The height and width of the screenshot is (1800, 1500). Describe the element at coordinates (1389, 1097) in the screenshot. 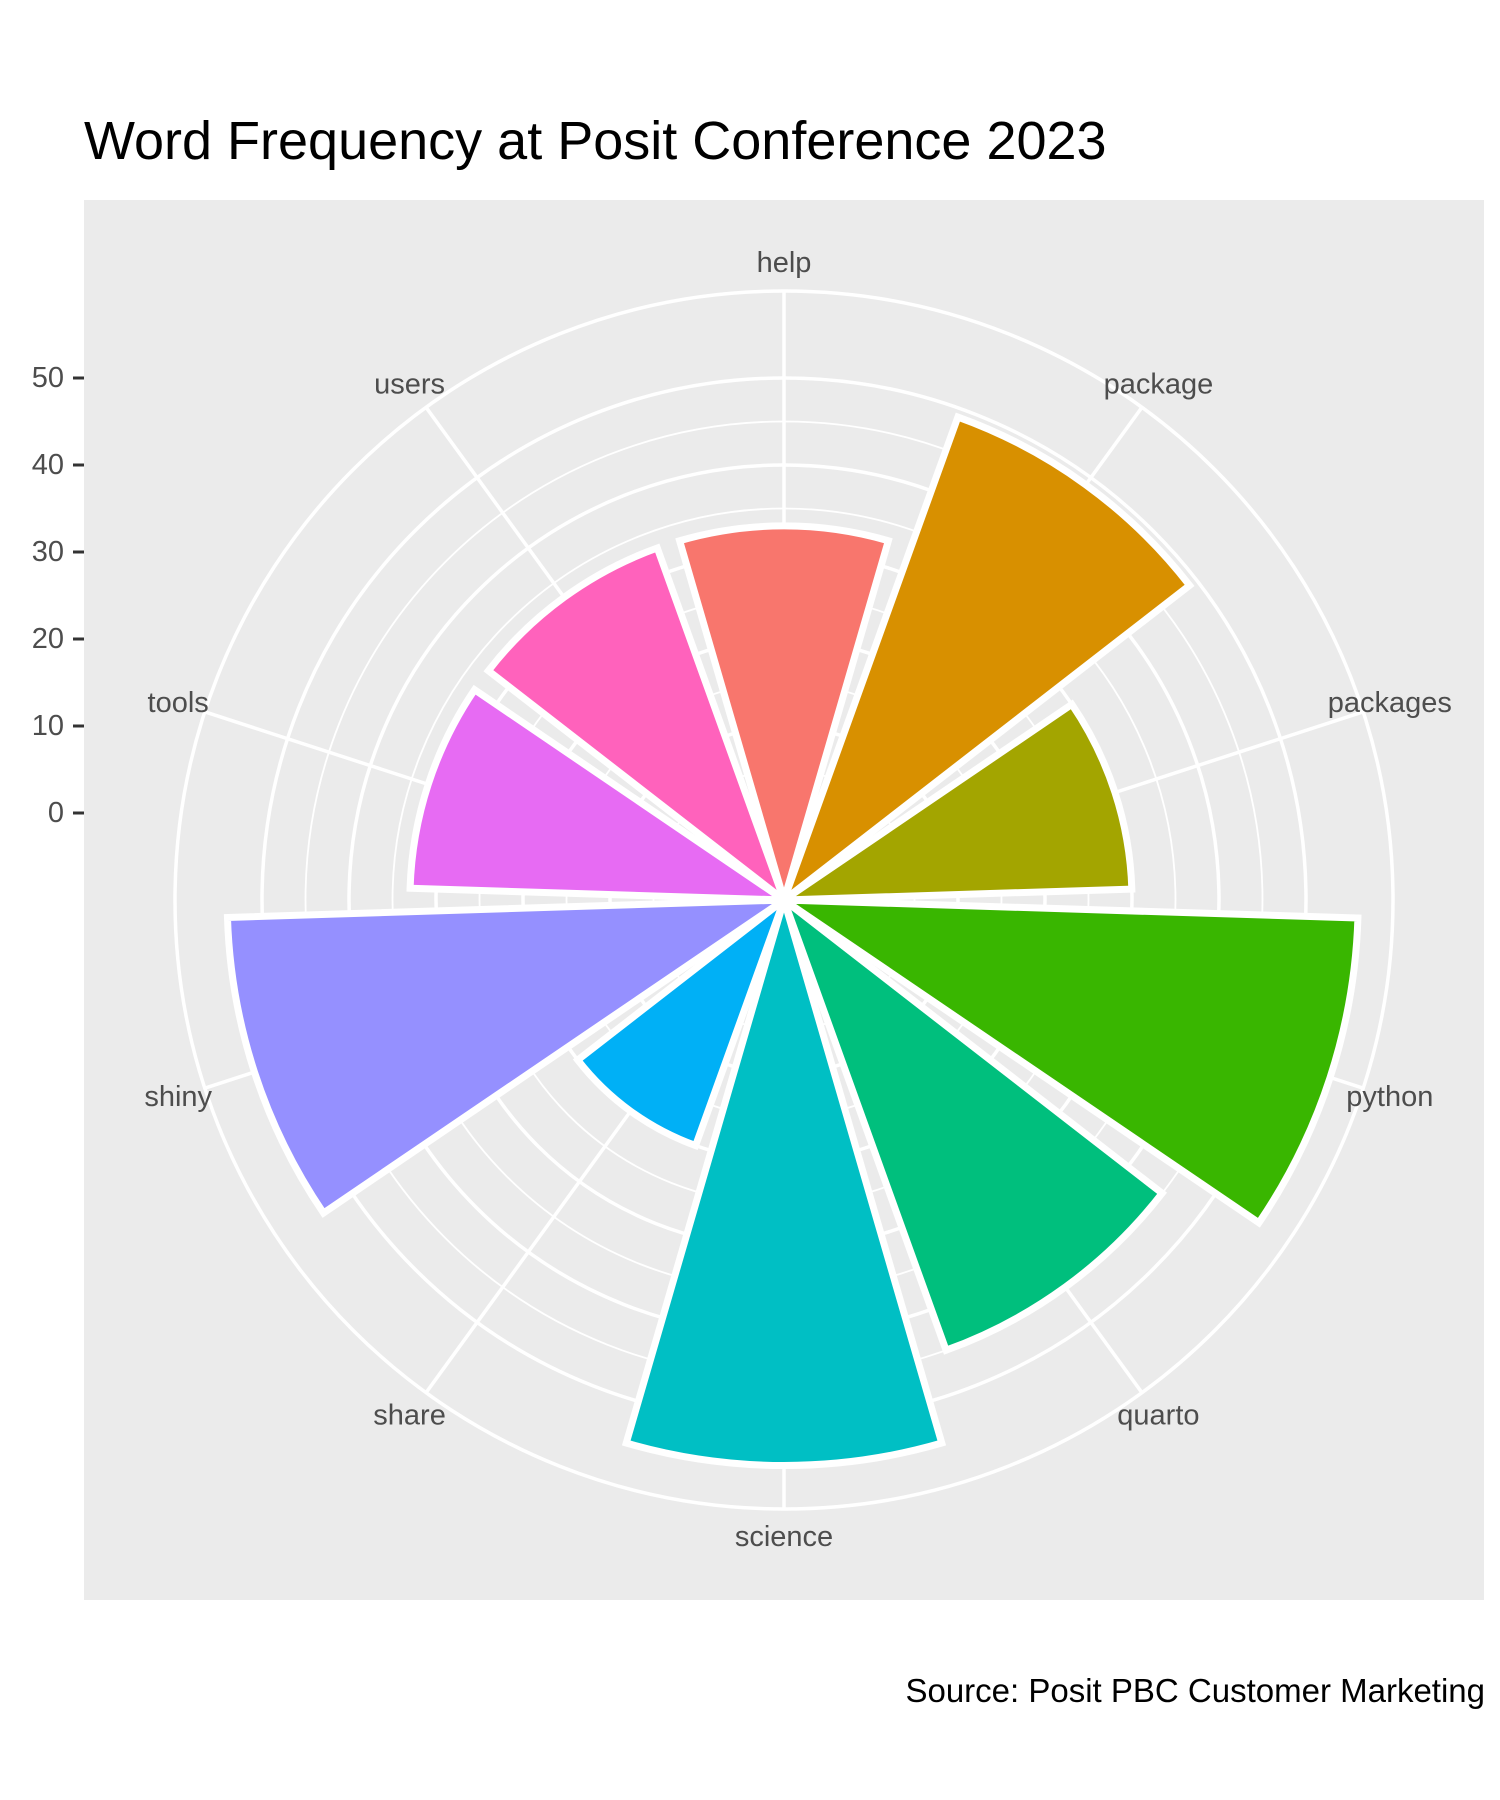

I see `category-label-python: python` at that location.